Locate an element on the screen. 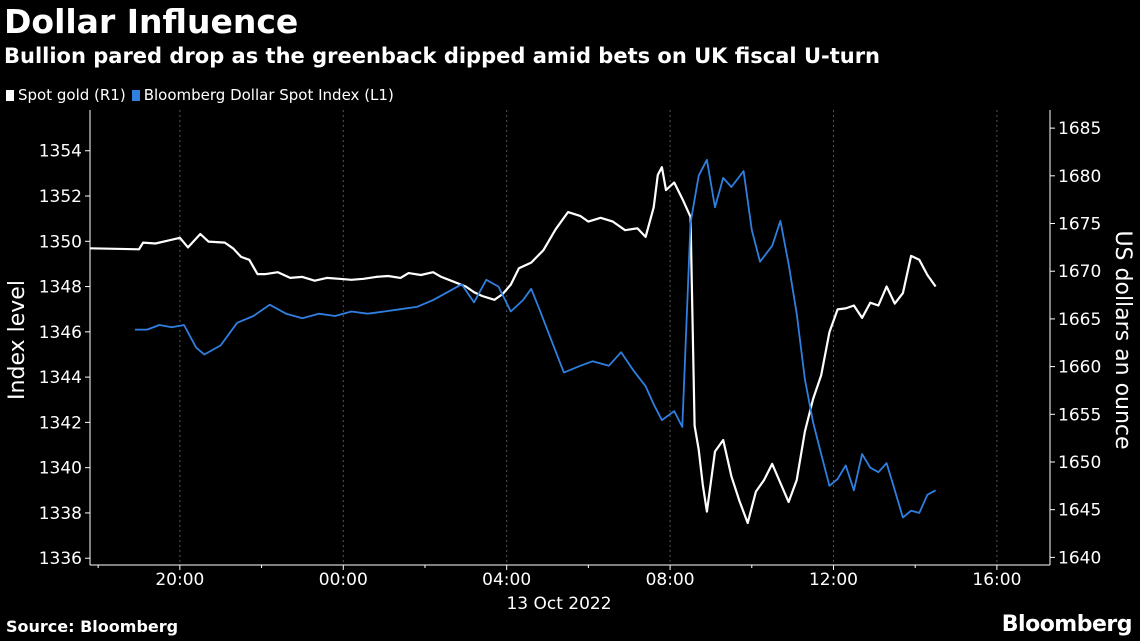 The image size is (1140, 641). x-axis-date-label: 13 Oct 2022 is located at coordinates (558, 604).